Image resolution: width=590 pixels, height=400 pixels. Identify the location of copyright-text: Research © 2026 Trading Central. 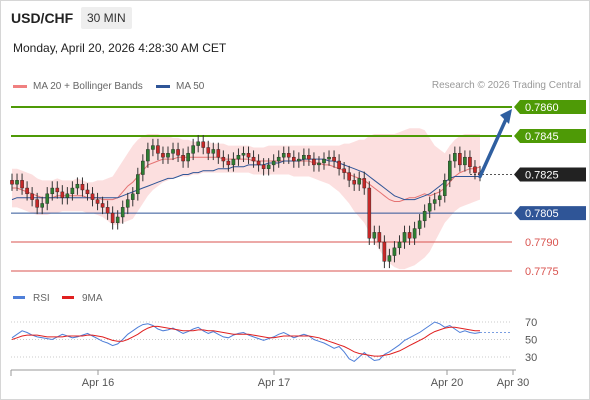
(506, 85).